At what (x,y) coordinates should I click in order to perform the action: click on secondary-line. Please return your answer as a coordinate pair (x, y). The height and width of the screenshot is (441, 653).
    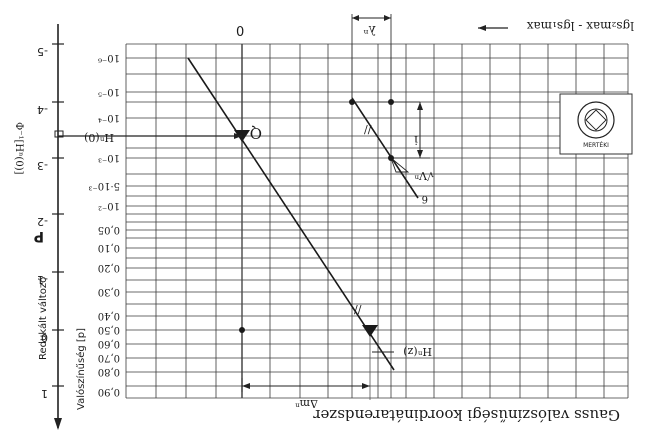
    Looking at the image, I should click on (385, 148).